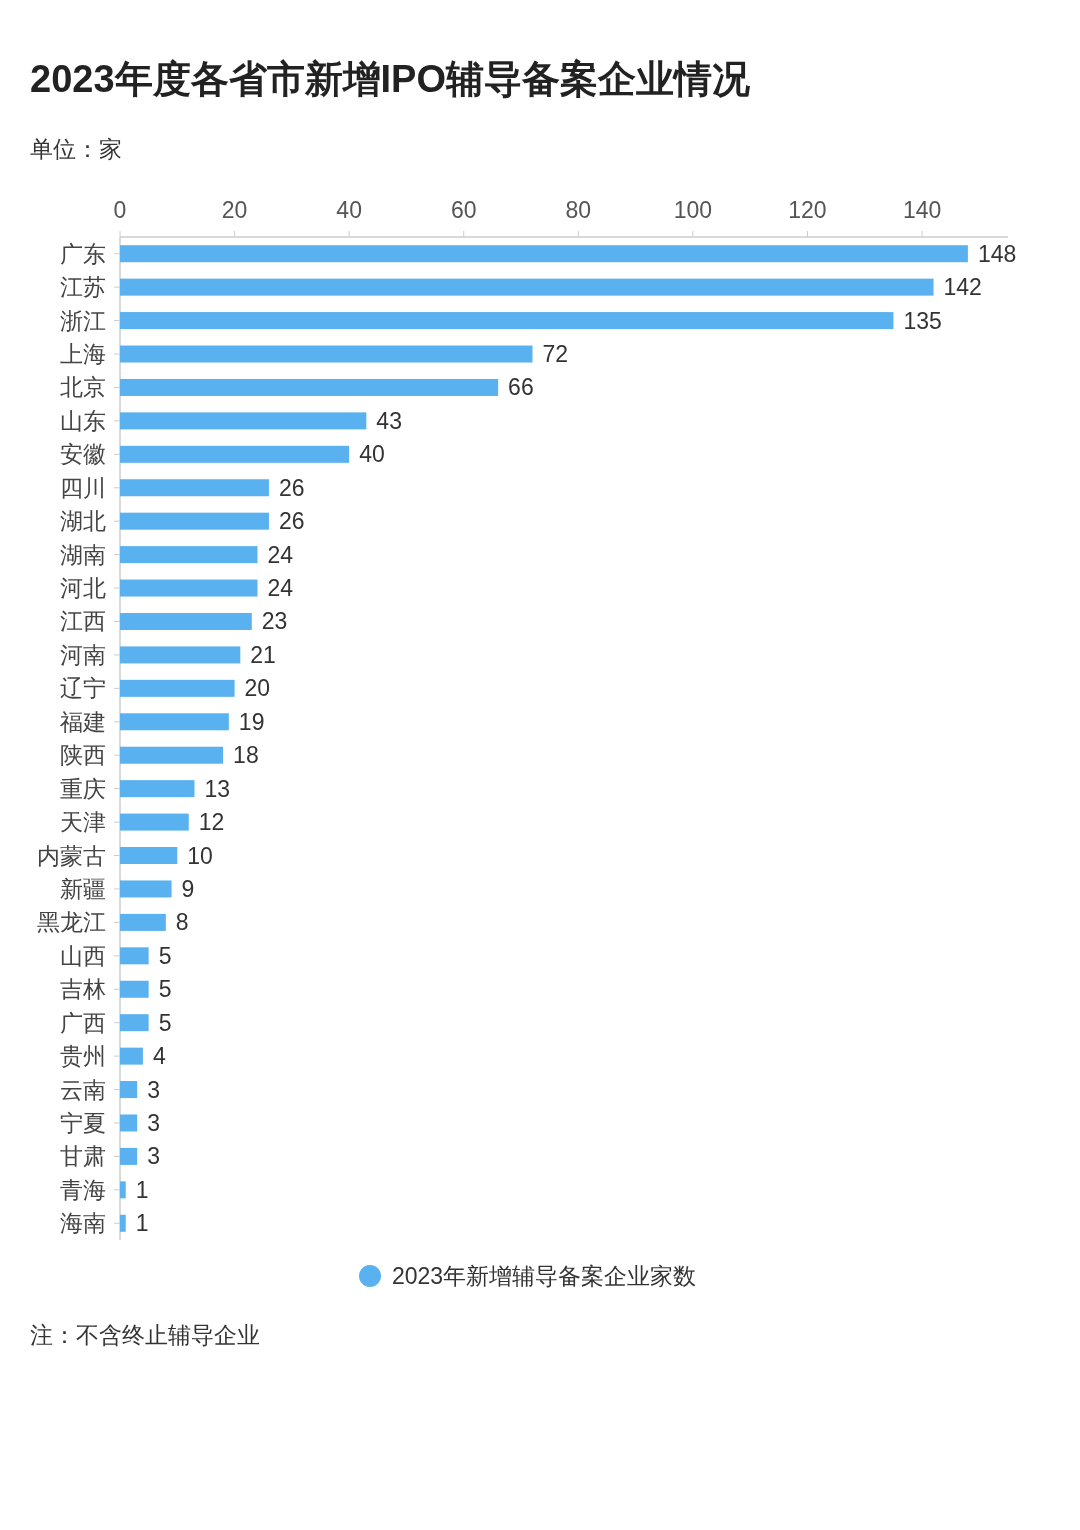 The image size is (1080, 1530). What do you see at coordinates (83, 1056) in the screenshot?
I see `y-tick-label: 贵州` at bounding box center [83, 1056].